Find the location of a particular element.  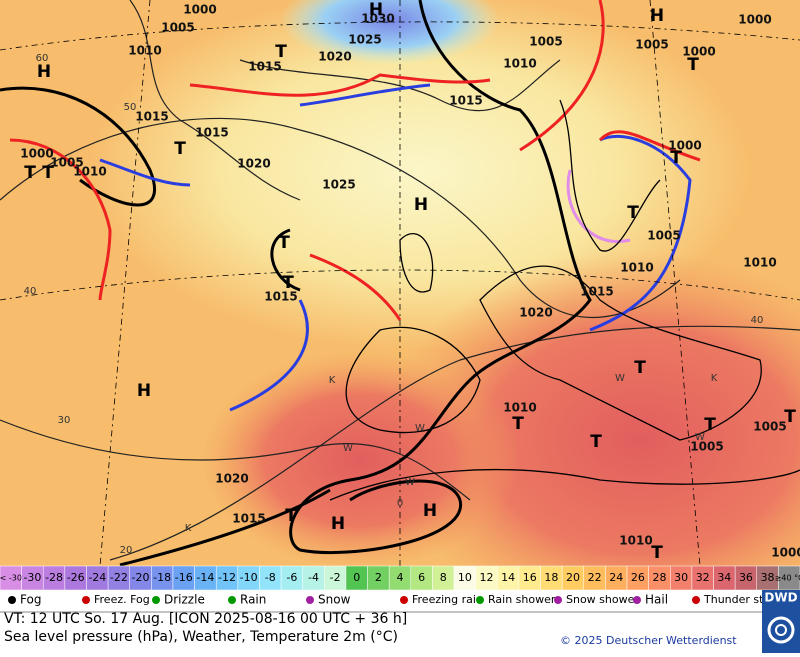

legend-label: Fog is located at coordinates (30, 600).